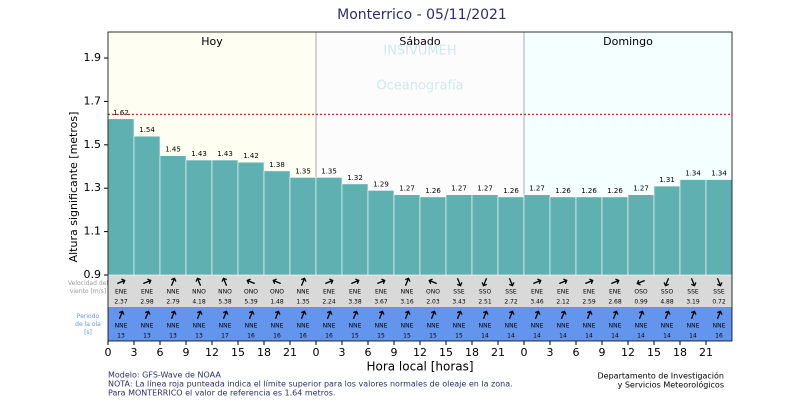  Describe the element at coordinates (419, 41) in the screenshot. I see `day-label: Sábado` at that location.